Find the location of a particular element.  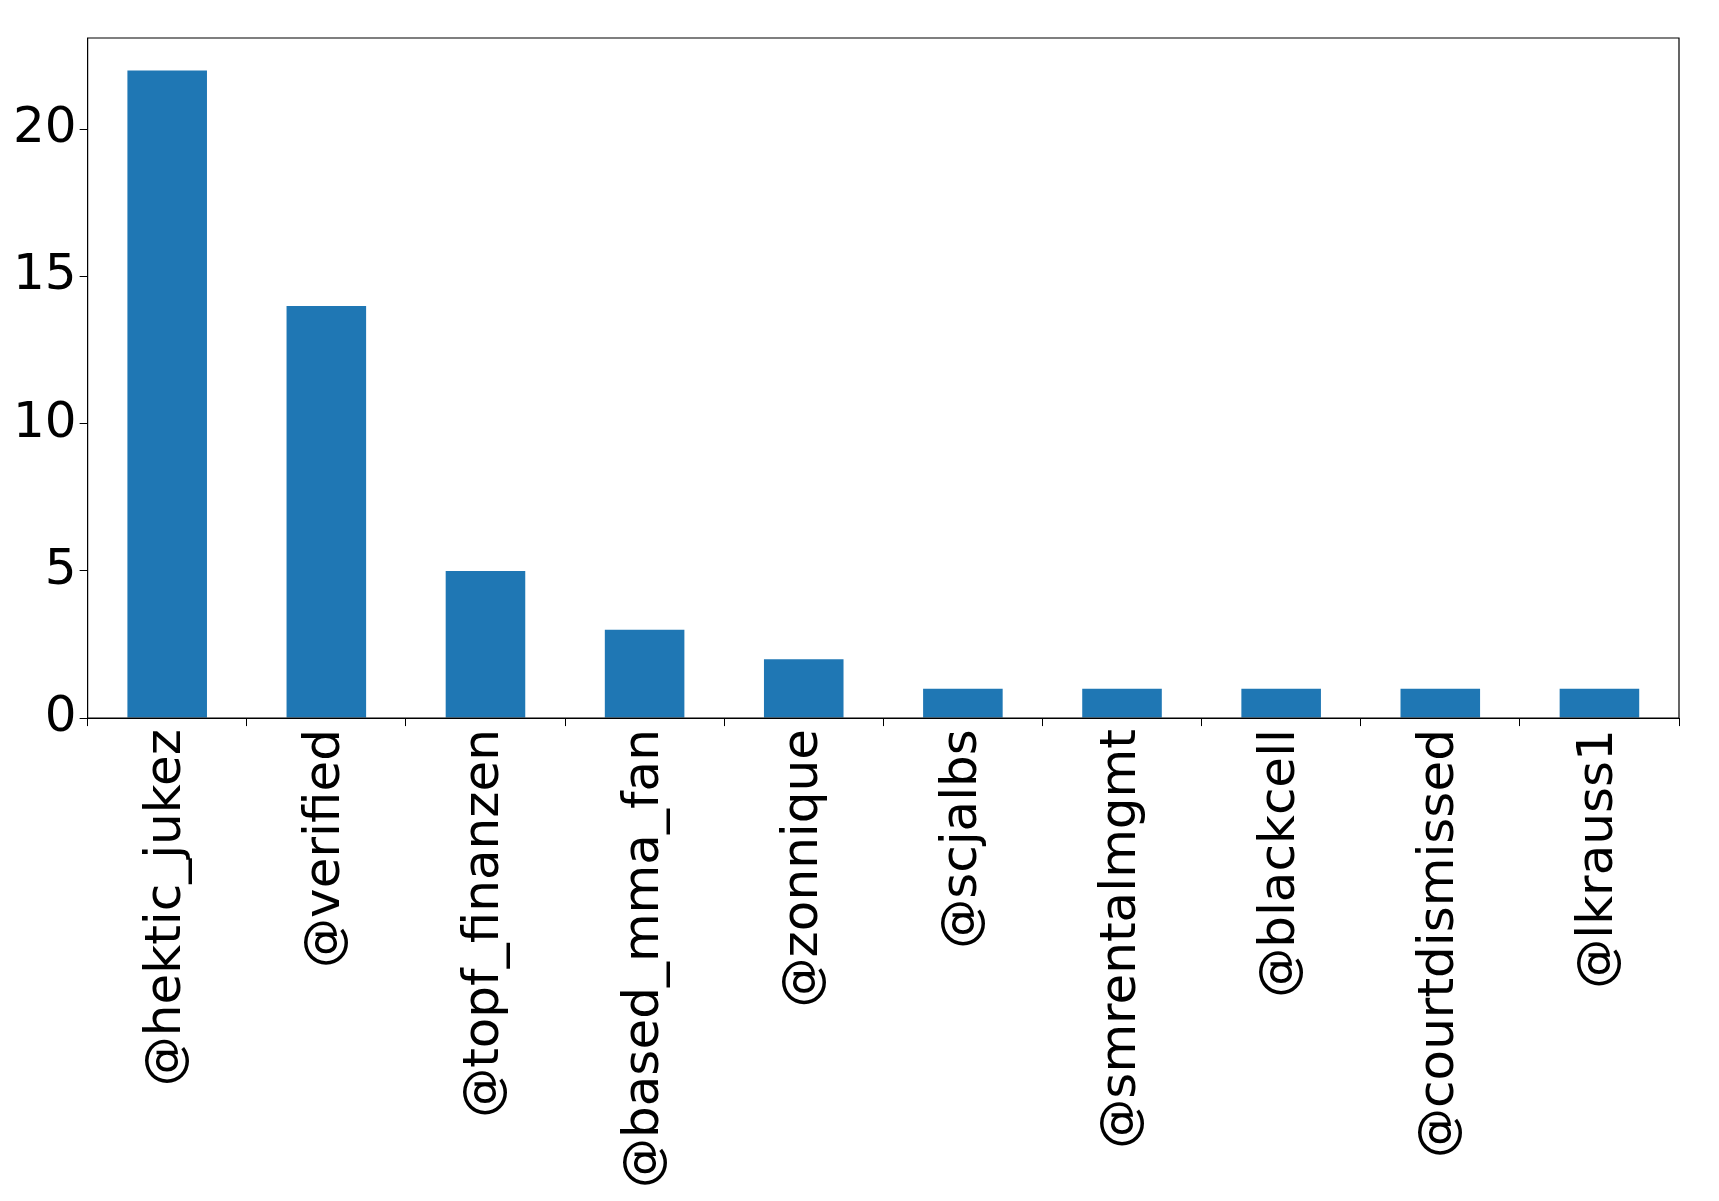

x-tick-label: @smrentalmgmt is located at coordinates (1118, 939).